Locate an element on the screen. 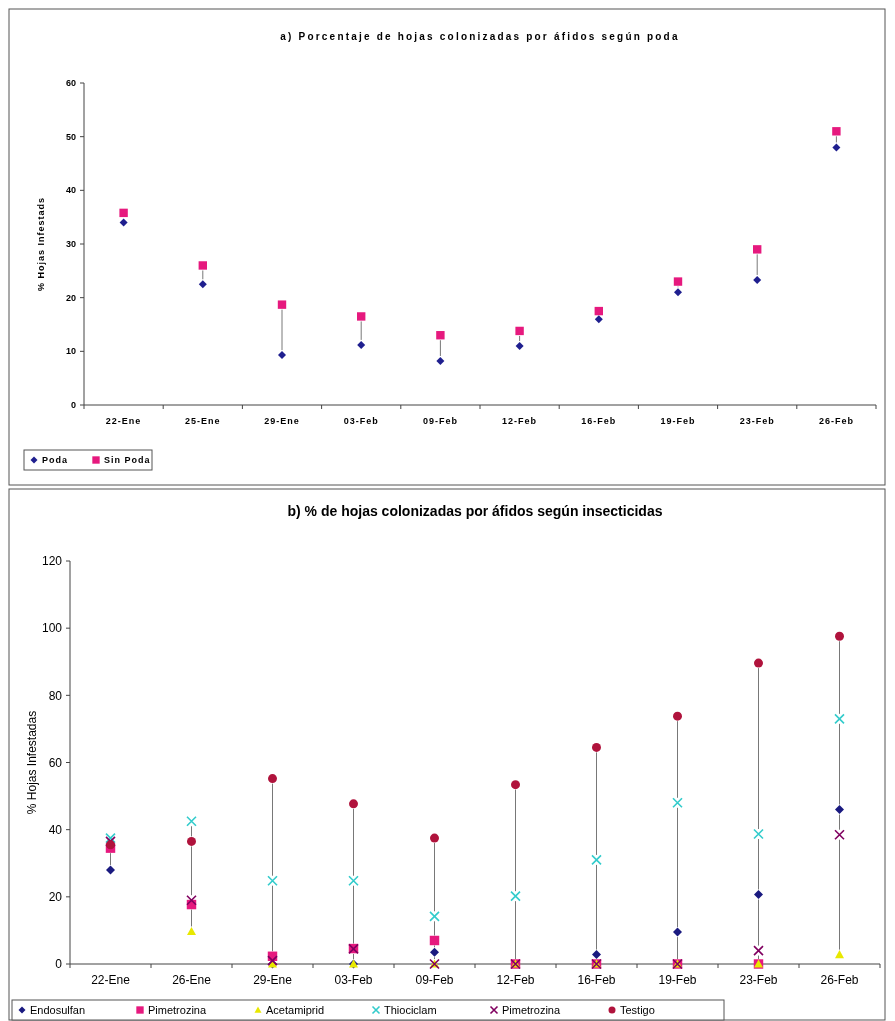  x-tick-label: 25-Ene is located at coordinates (203, 421).